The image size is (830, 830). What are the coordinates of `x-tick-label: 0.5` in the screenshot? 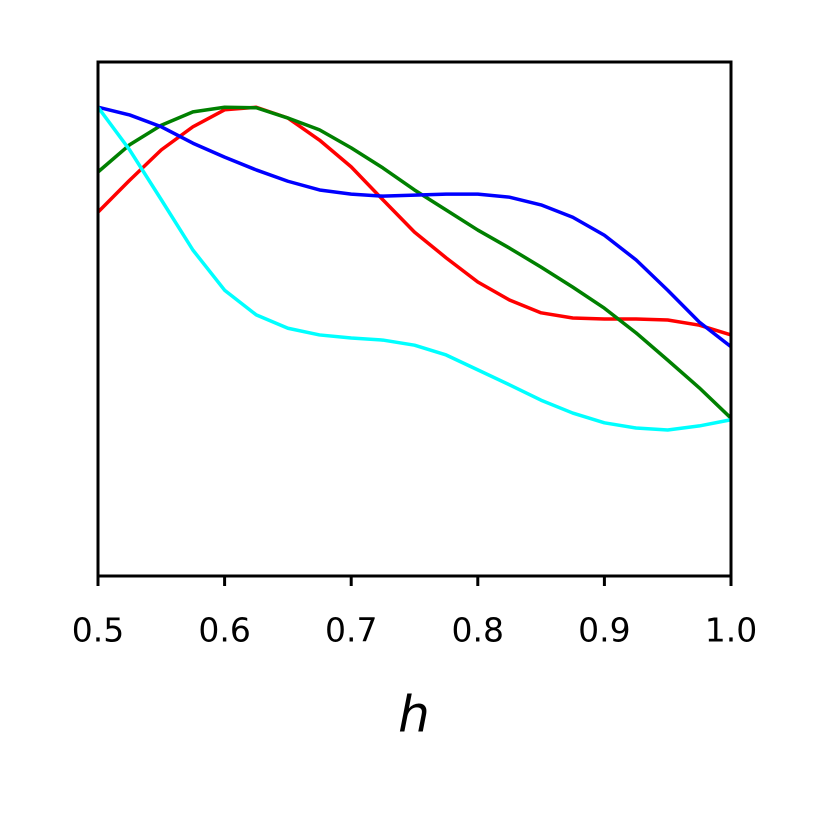 It's located at (98, 630).